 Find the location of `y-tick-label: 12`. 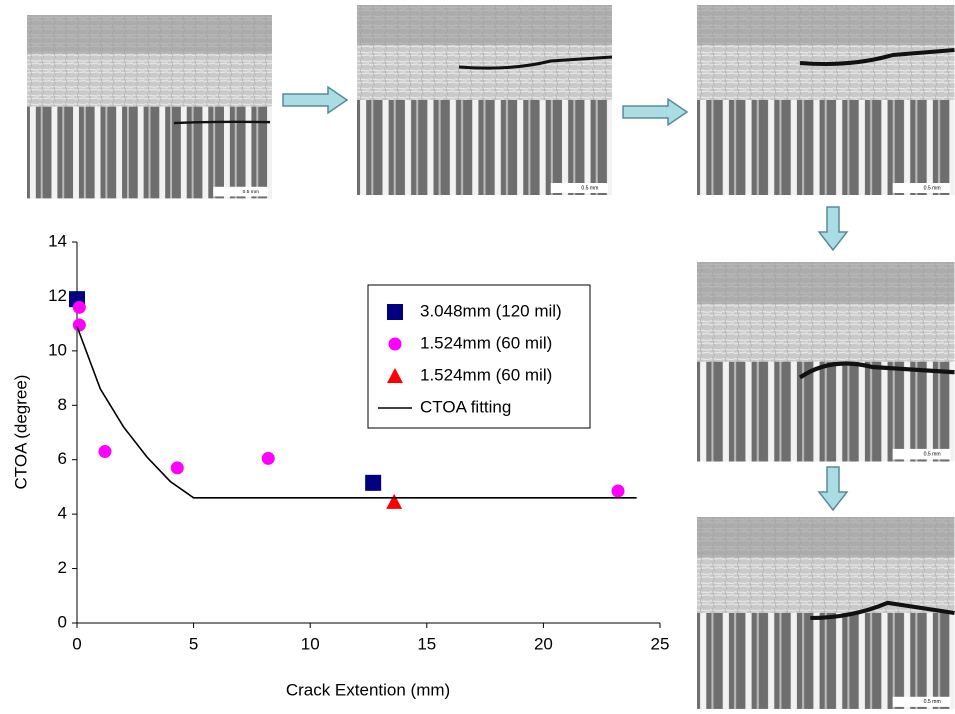

y-tick-label: 12 is located at coordinates (57, 295).